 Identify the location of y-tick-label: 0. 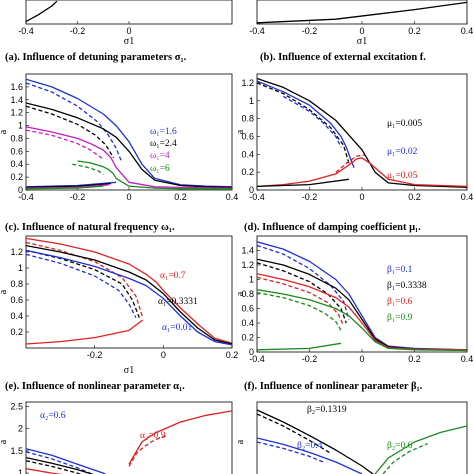
(251, 352).